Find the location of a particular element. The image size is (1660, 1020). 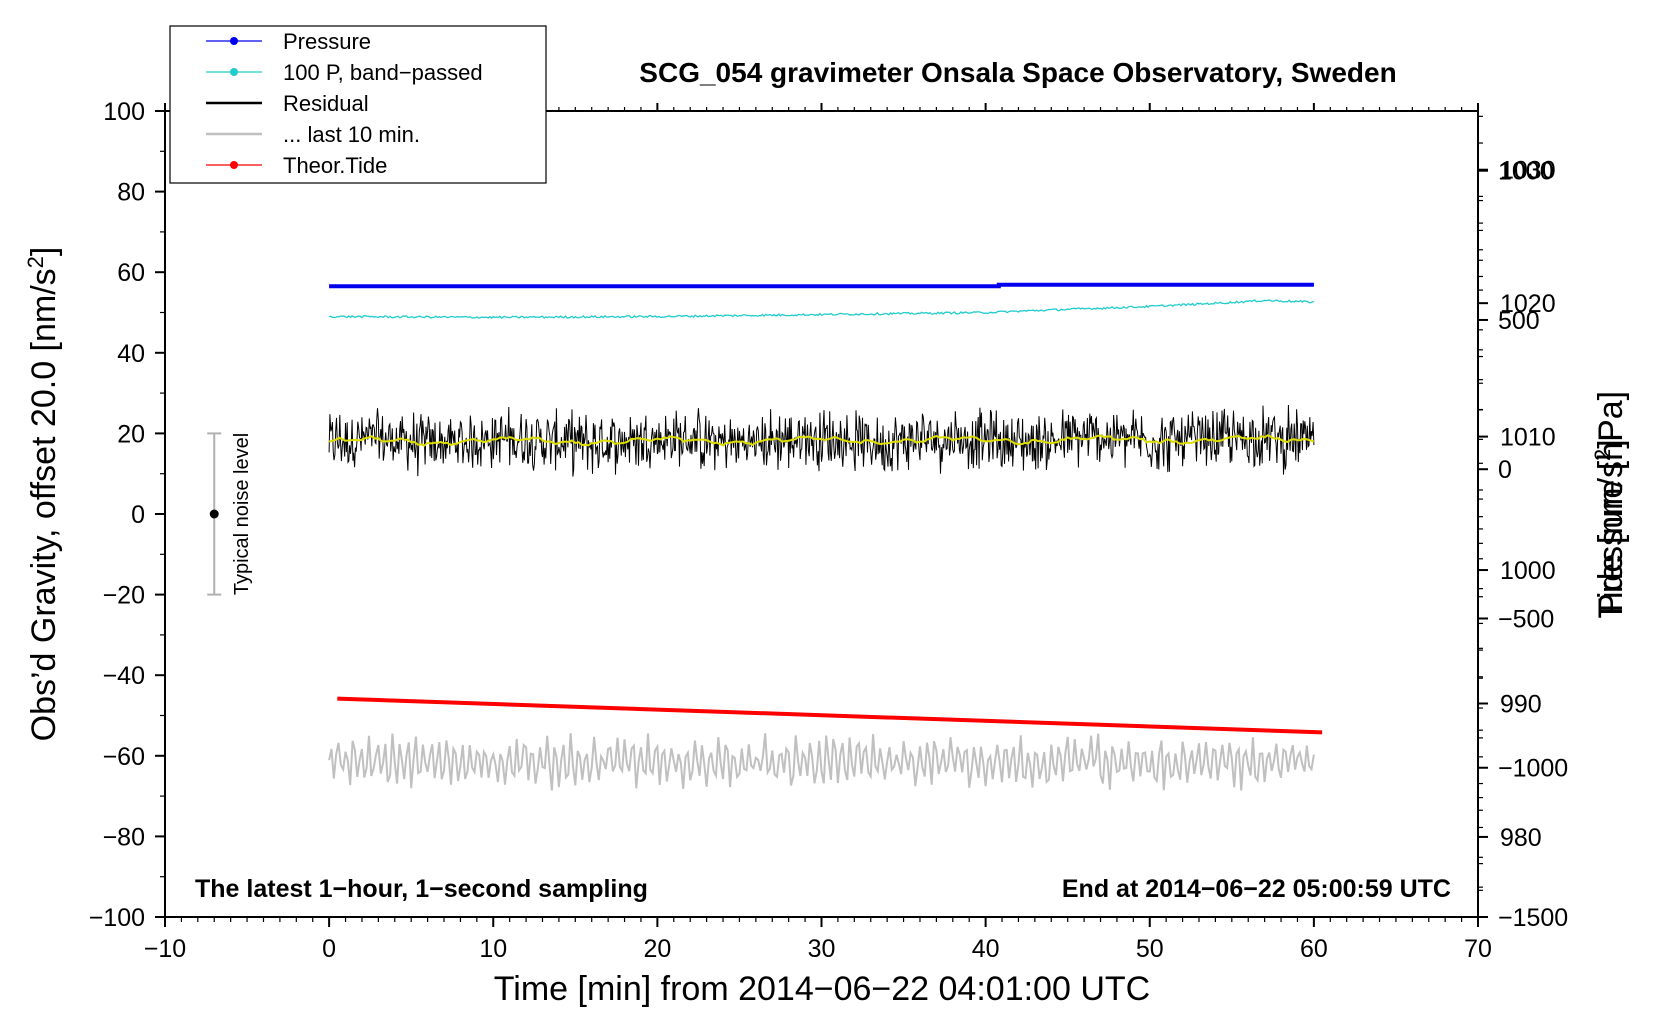

y-left-tick-label: 60 is located at coordinates (131, 273).